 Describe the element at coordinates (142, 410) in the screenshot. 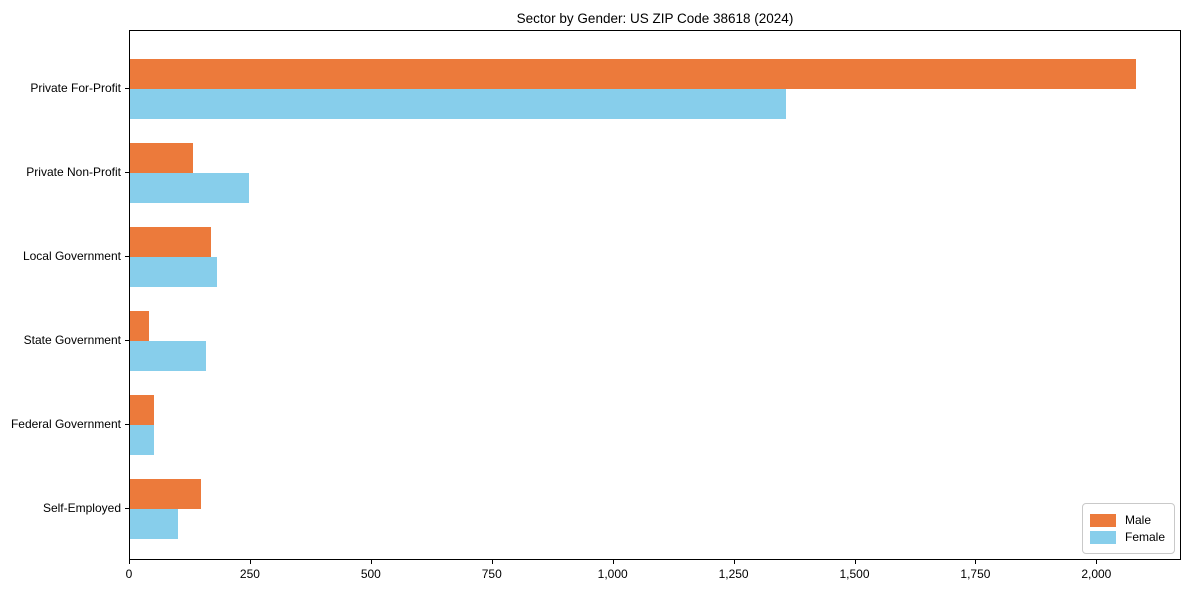

I see `bar-male-federal-government` at that location.